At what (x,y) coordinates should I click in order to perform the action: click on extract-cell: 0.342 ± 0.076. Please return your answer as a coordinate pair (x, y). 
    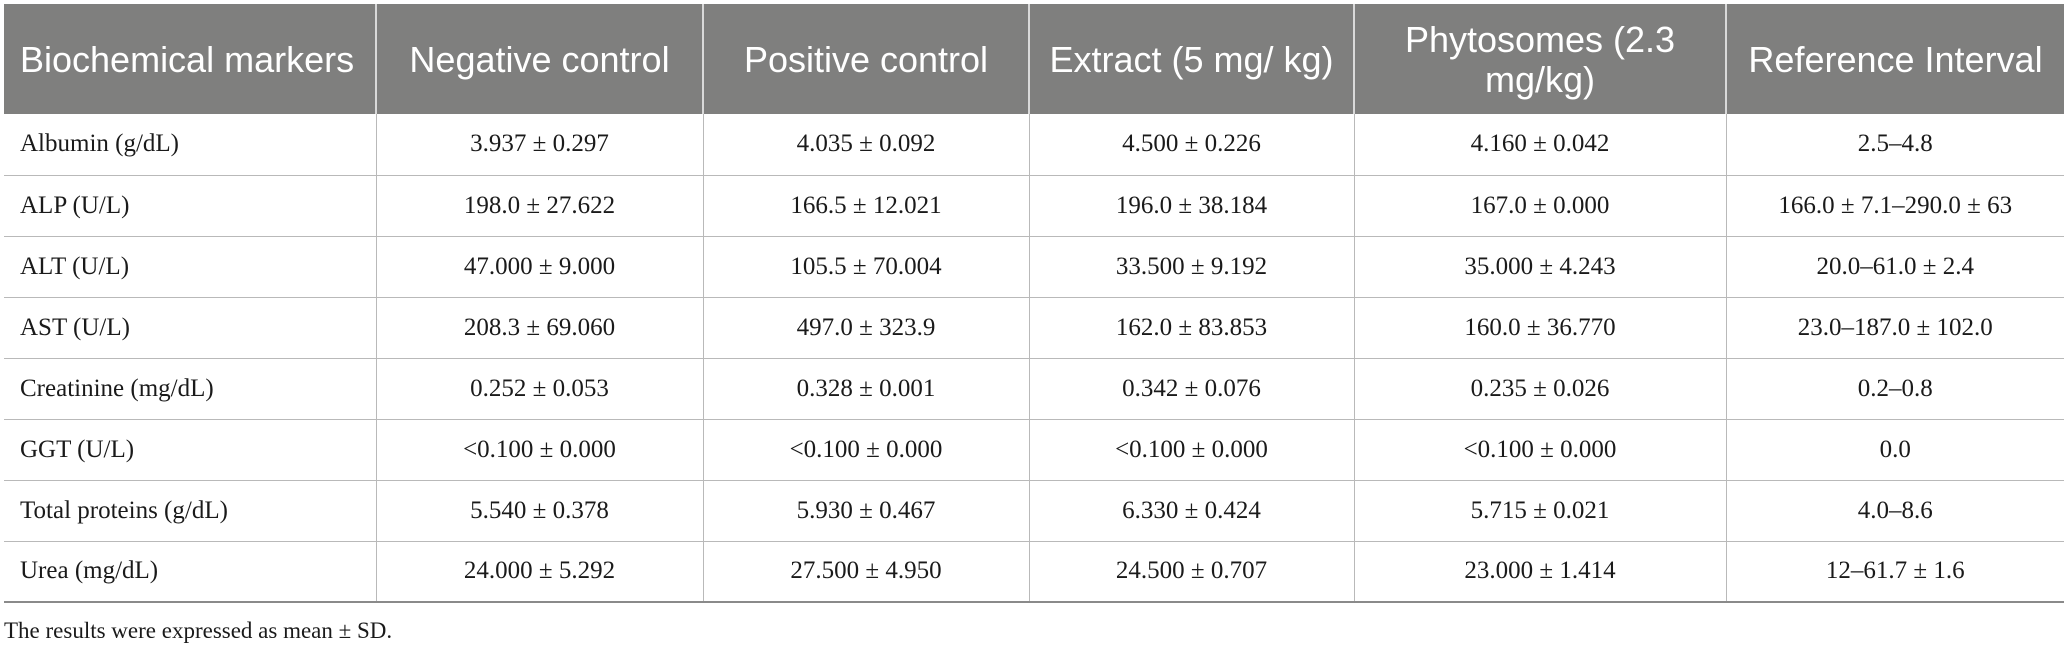
    Looking at the image, I should click on (1192, 389).